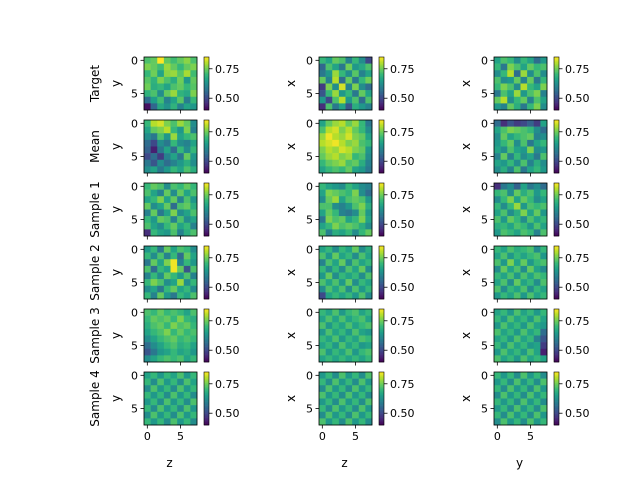 Image resolution: width=640 pixels, height=480 pixels. I want to click on y-tick-label: 0, so click(309, 123).